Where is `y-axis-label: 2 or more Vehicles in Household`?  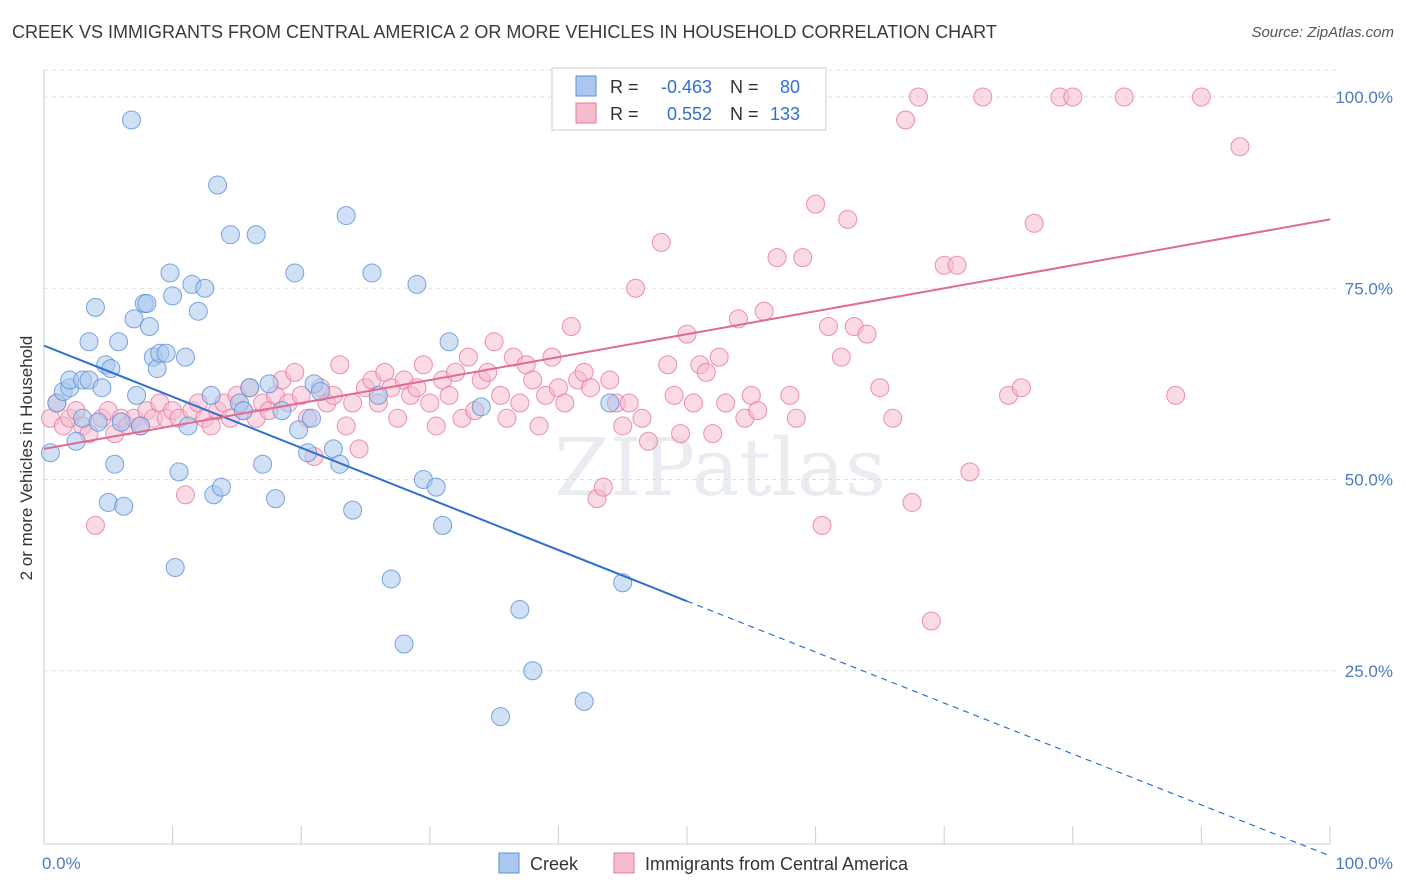
y-axis-label: 2 or more Vehicles in Household is located at coordinates (26, 458).